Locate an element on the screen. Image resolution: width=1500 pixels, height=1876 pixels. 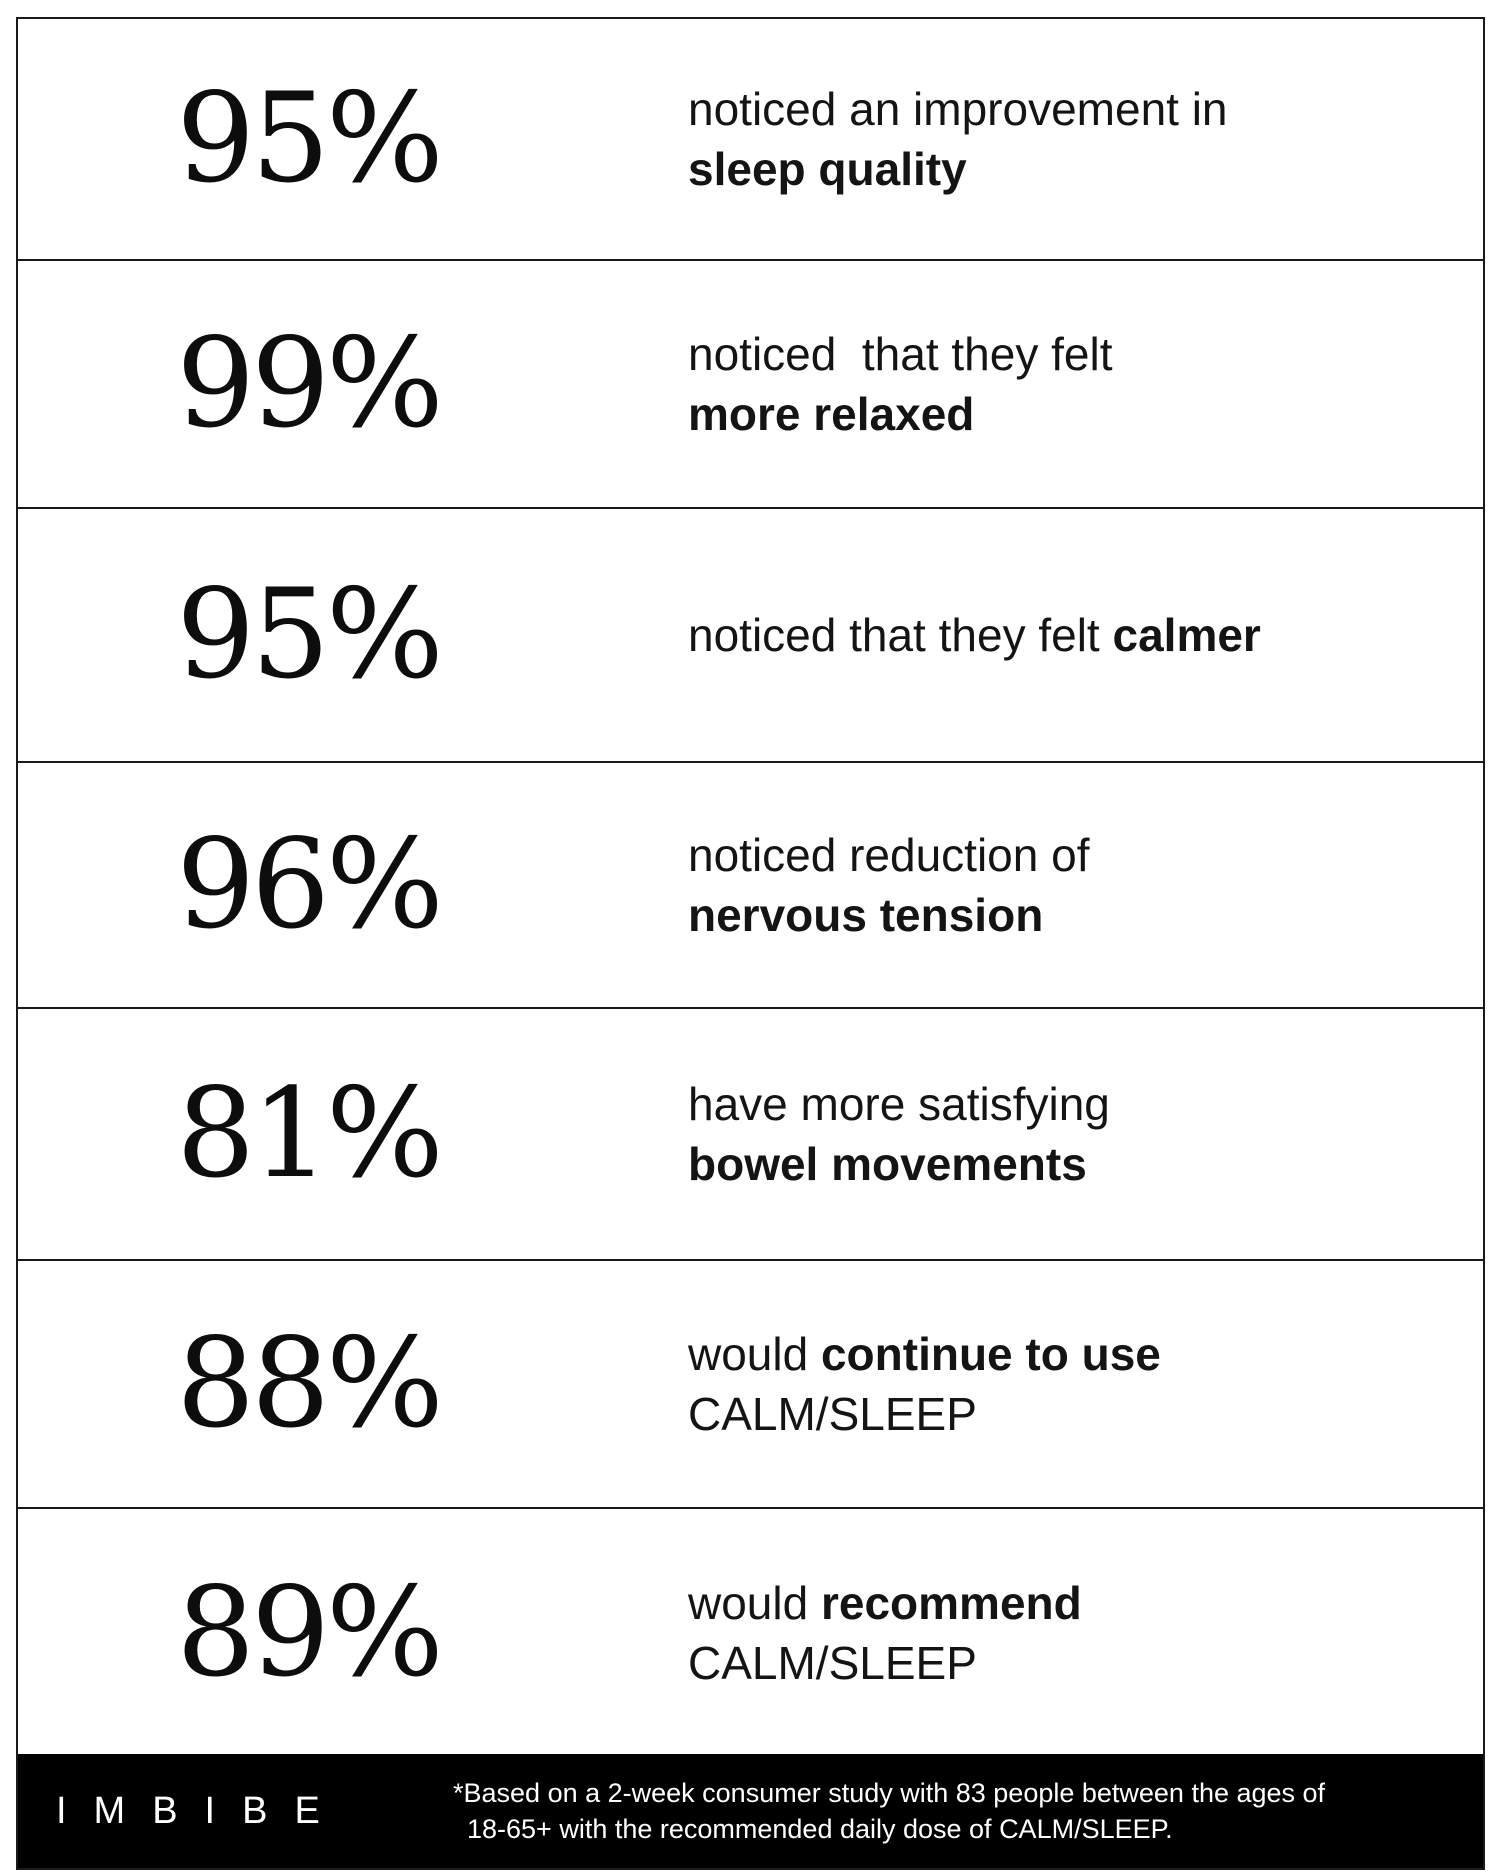
stat-percentage: 96% is located at coordinates (310, 885).